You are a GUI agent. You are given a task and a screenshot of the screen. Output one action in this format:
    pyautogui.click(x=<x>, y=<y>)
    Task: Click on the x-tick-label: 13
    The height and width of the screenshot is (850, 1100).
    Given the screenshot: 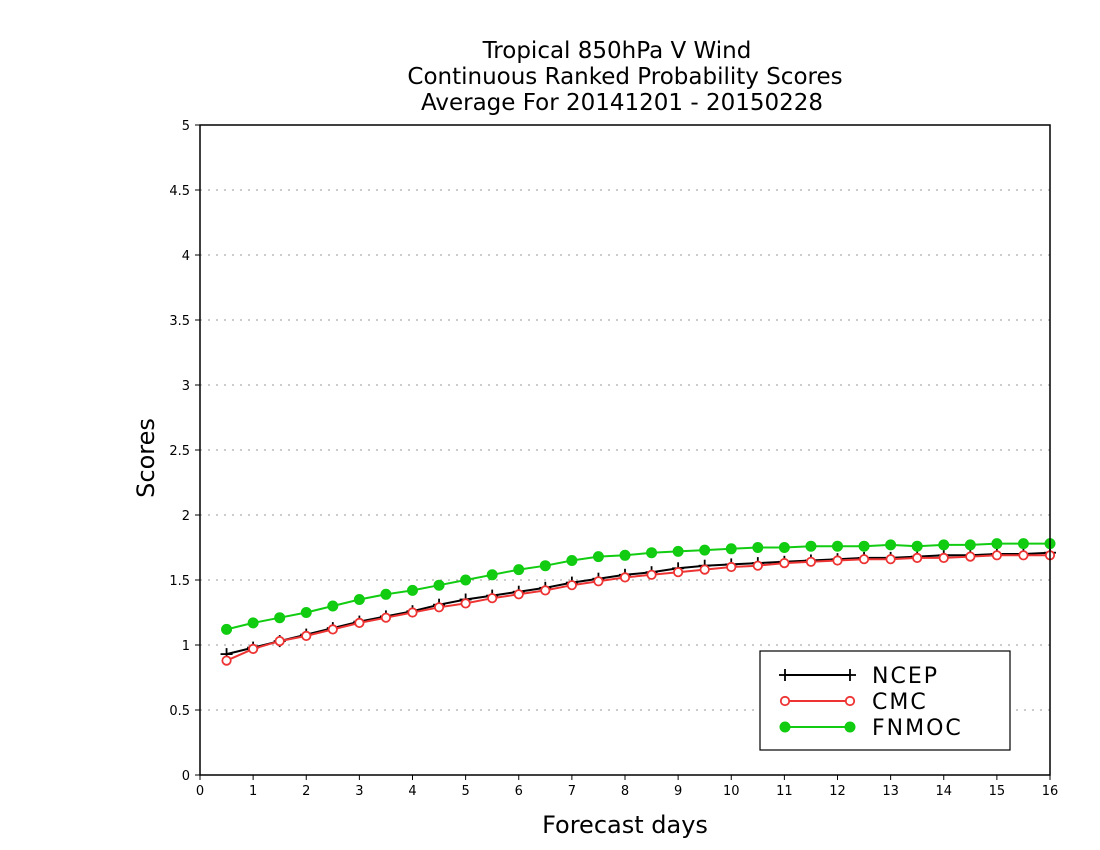 What is the action you would take?
    pyautogui.click(x=890, y=791)
    